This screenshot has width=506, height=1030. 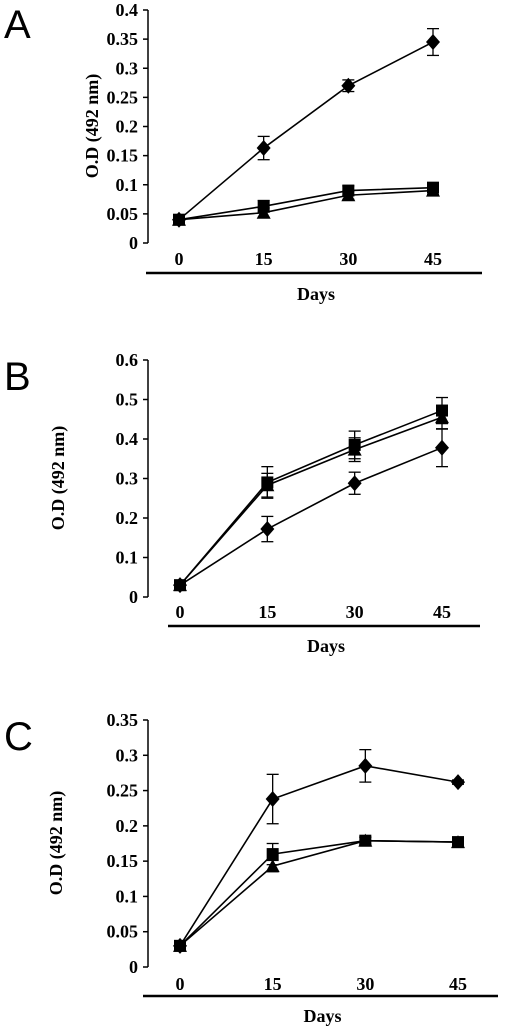 I want to click on panel-label: C, so click(x=18, y=737).